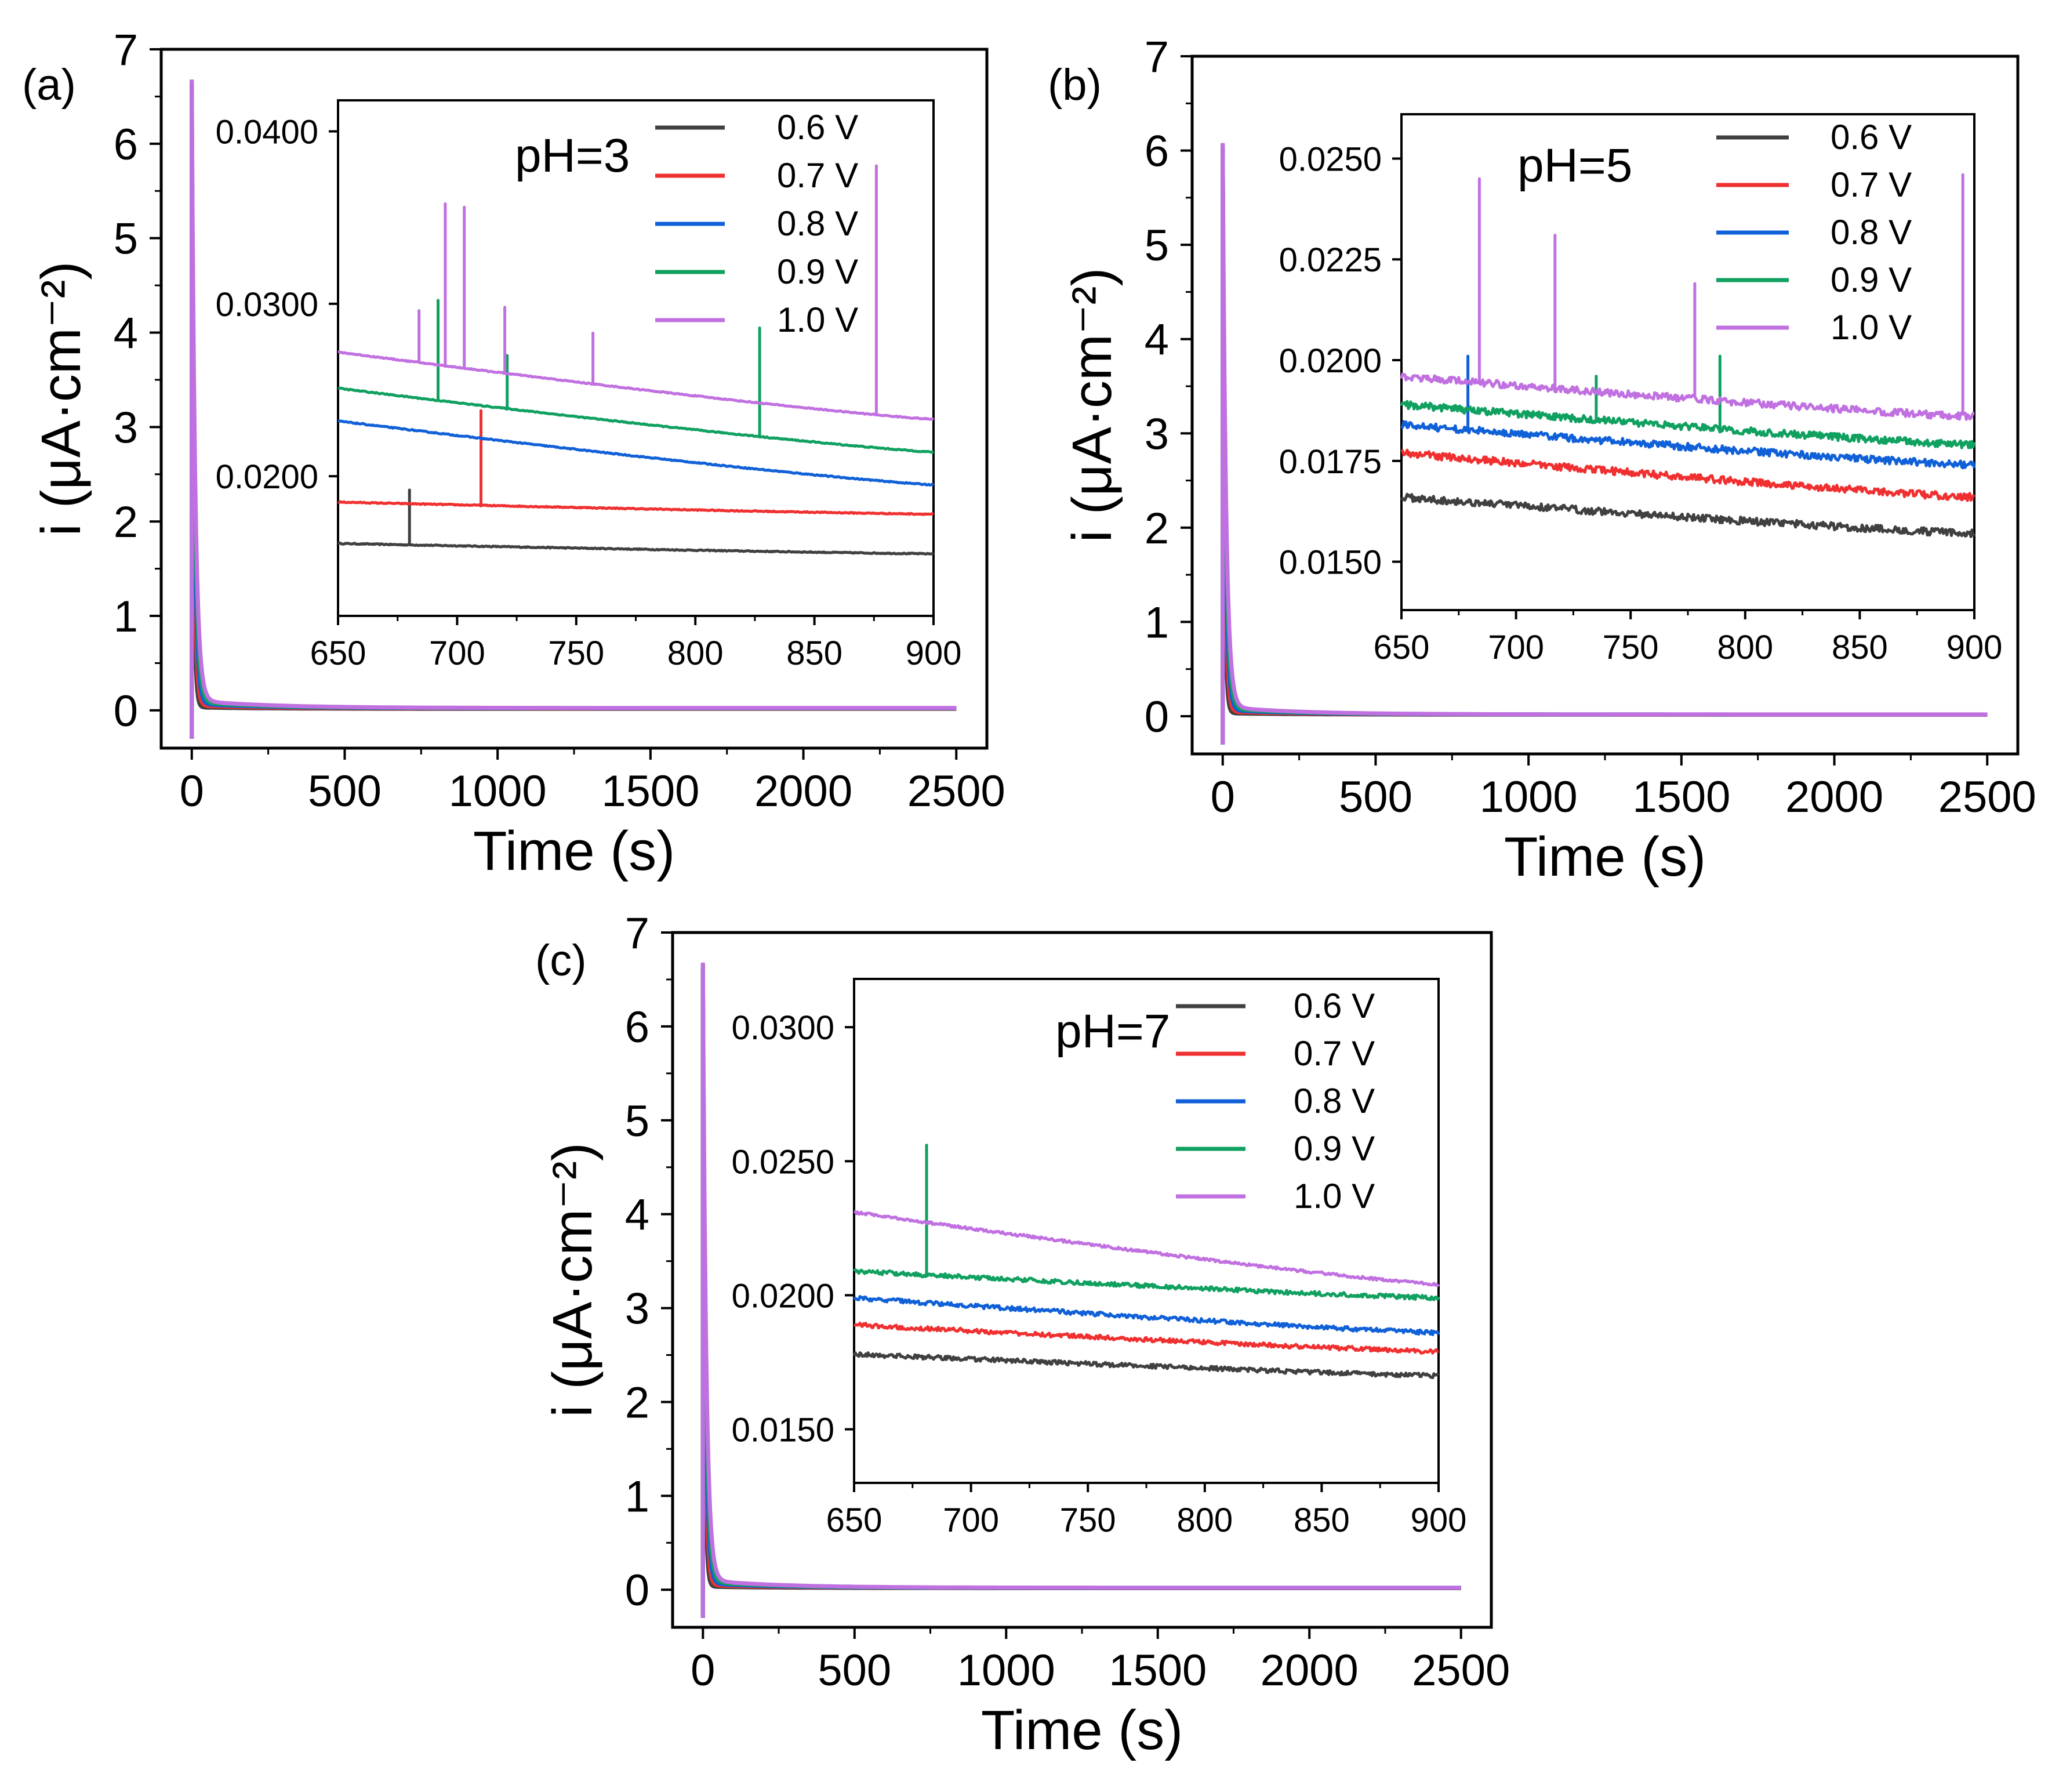 This screenshot has height=1792, width=2070. What do you see at coordinates (696, 653) in the screenshot?
I see `inset-x-tick-label: 800` at bounding box center [696, 653].